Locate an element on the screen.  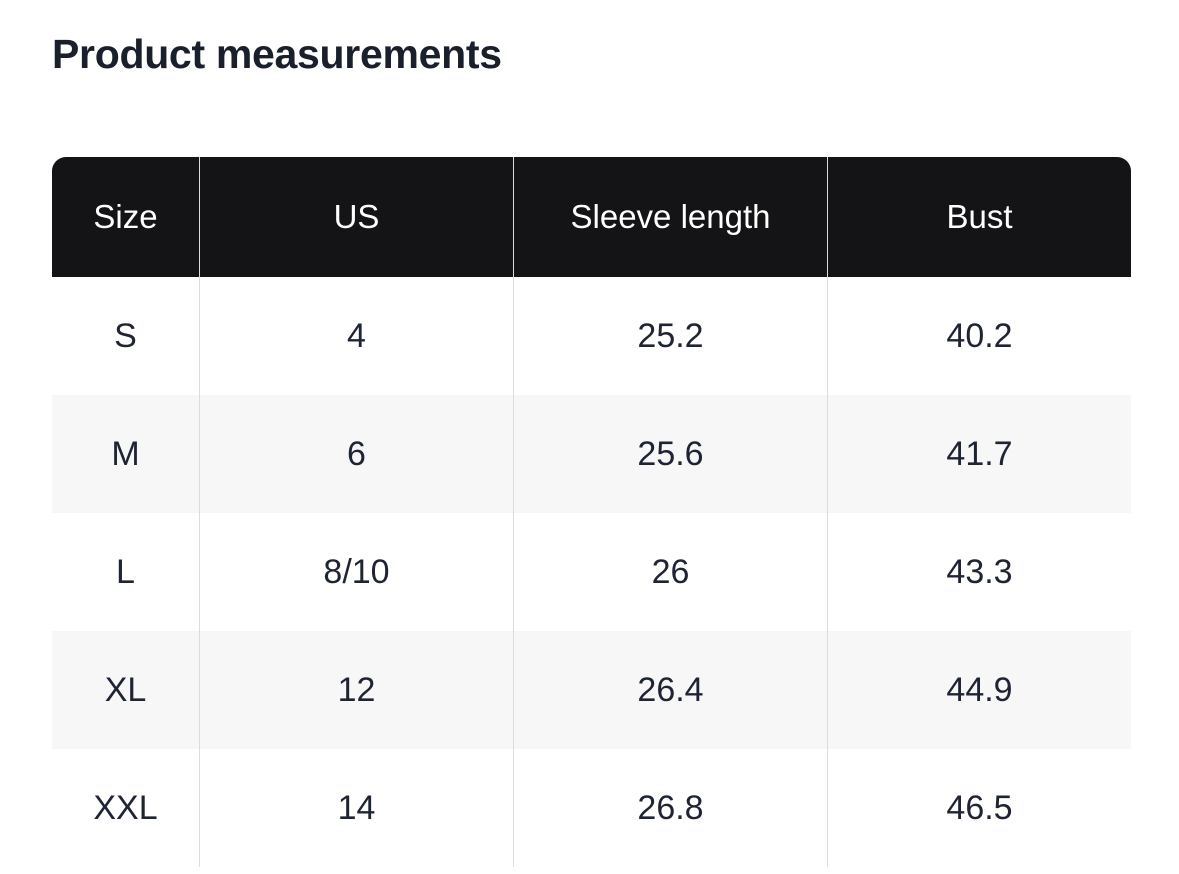
size-cell: XL is located at coordinates (125, 689).